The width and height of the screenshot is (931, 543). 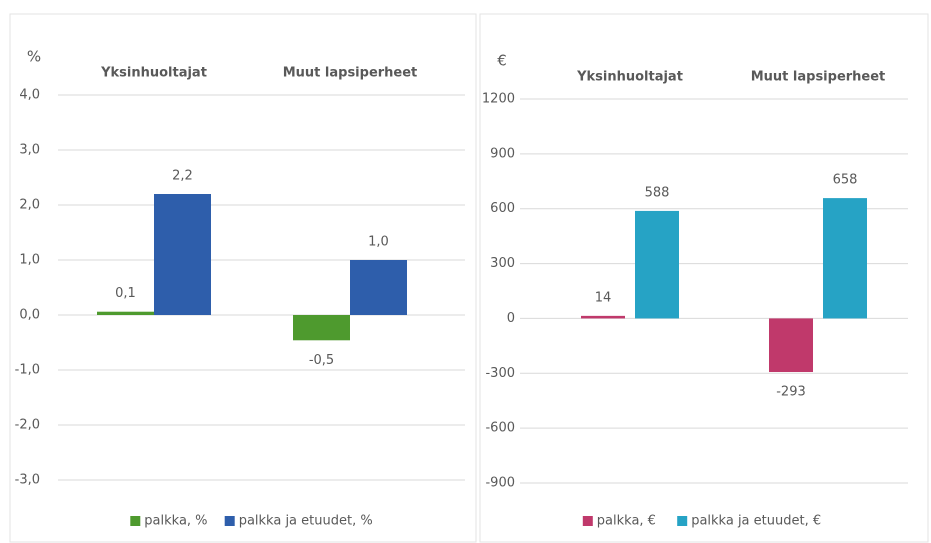 What do you see at coordinates (321, 360) in the screenshot?
I see `value-label: -0,5` at bounding box center [321, 360].